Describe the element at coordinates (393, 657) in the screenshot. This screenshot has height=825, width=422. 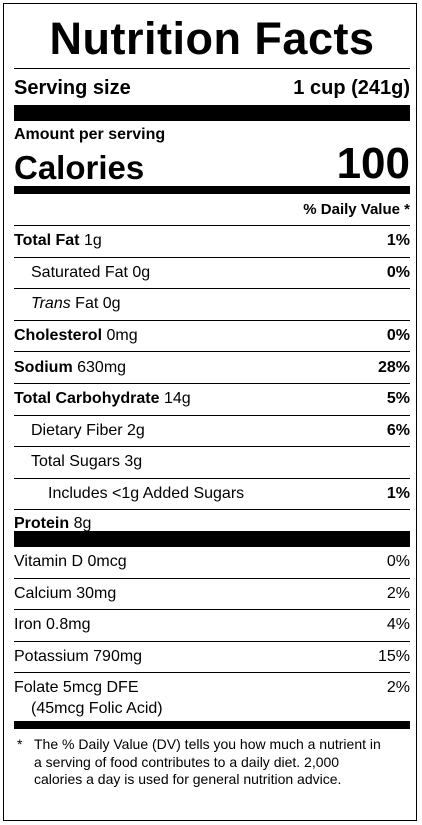
I see `micronutrient-dv: 15%` at that location.